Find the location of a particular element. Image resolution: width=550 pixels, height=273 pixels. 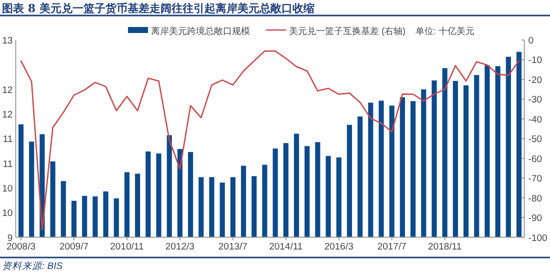

y2-tick-label: -40 is located at coordinates (535, 120).